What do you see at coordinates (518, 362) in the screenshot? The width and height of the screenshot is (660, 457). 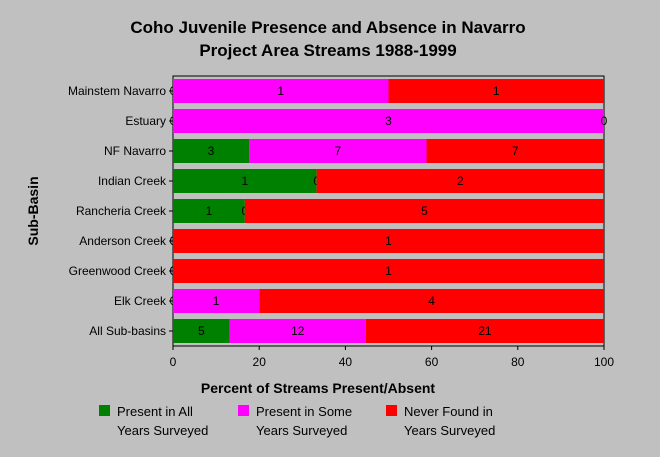 I see `x-tick-label: 80` at bounding box center [518, 362].